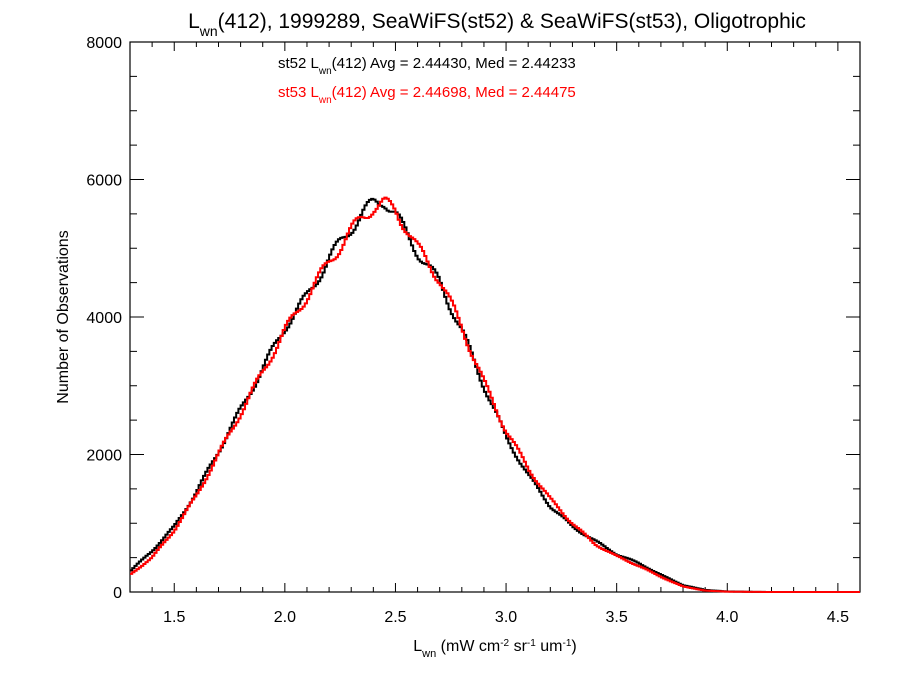 This screenshot has height=675, width=900. What do you see at coordinates (104, 318) in the screenshot?
I see `y-tick-label: 4000` at bounding box center [104, 318].